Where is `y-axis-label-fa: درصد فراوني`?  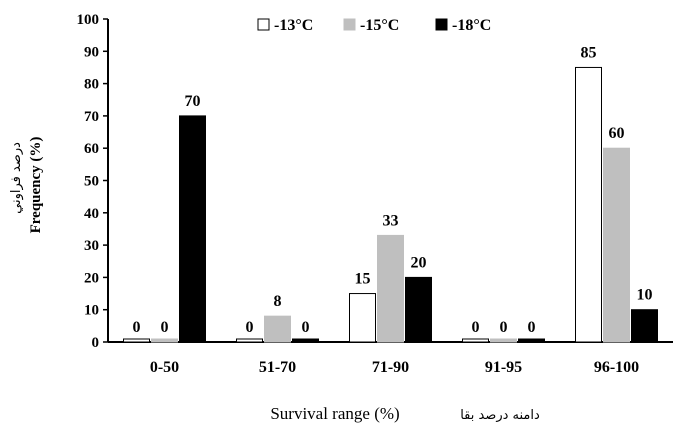 y-axis-label-fa: درصد فراوني is located at coordinates (16, 178).